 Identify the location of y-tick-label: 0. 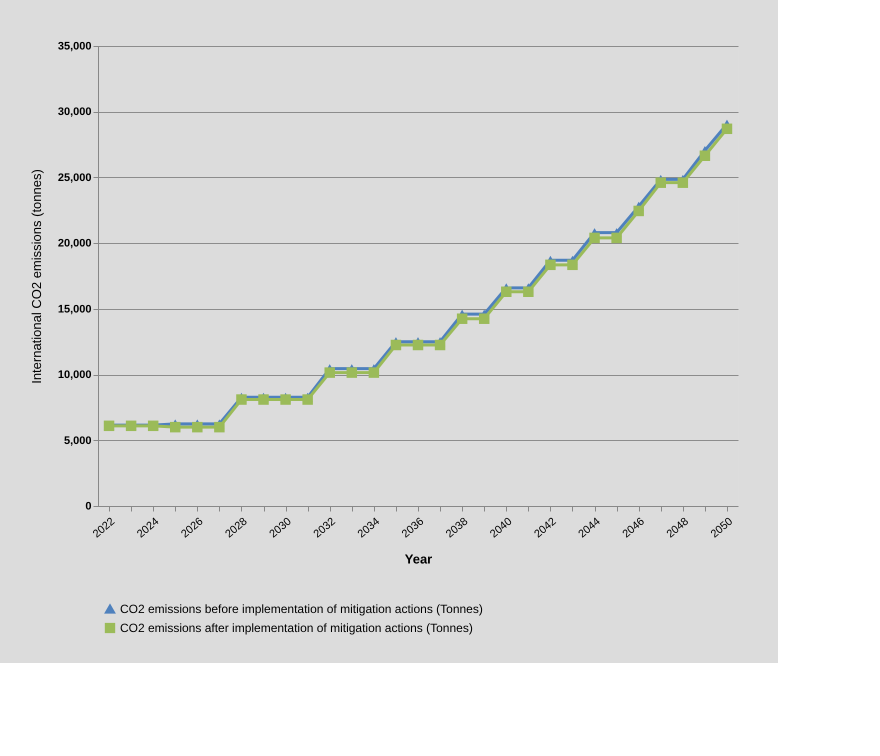
(88, 506).